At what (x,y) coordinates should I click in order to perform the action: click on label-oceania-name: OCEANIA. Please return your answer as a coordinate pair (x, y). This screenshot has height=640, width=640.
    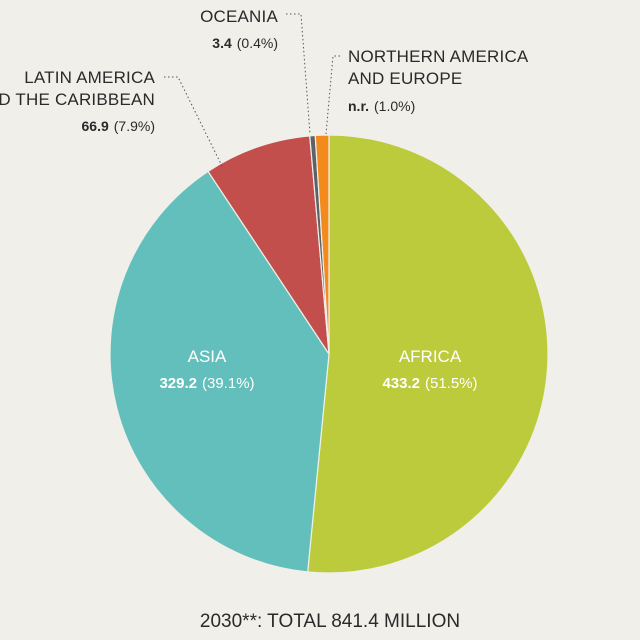
    Looking at the image, I should click on (239, 16).